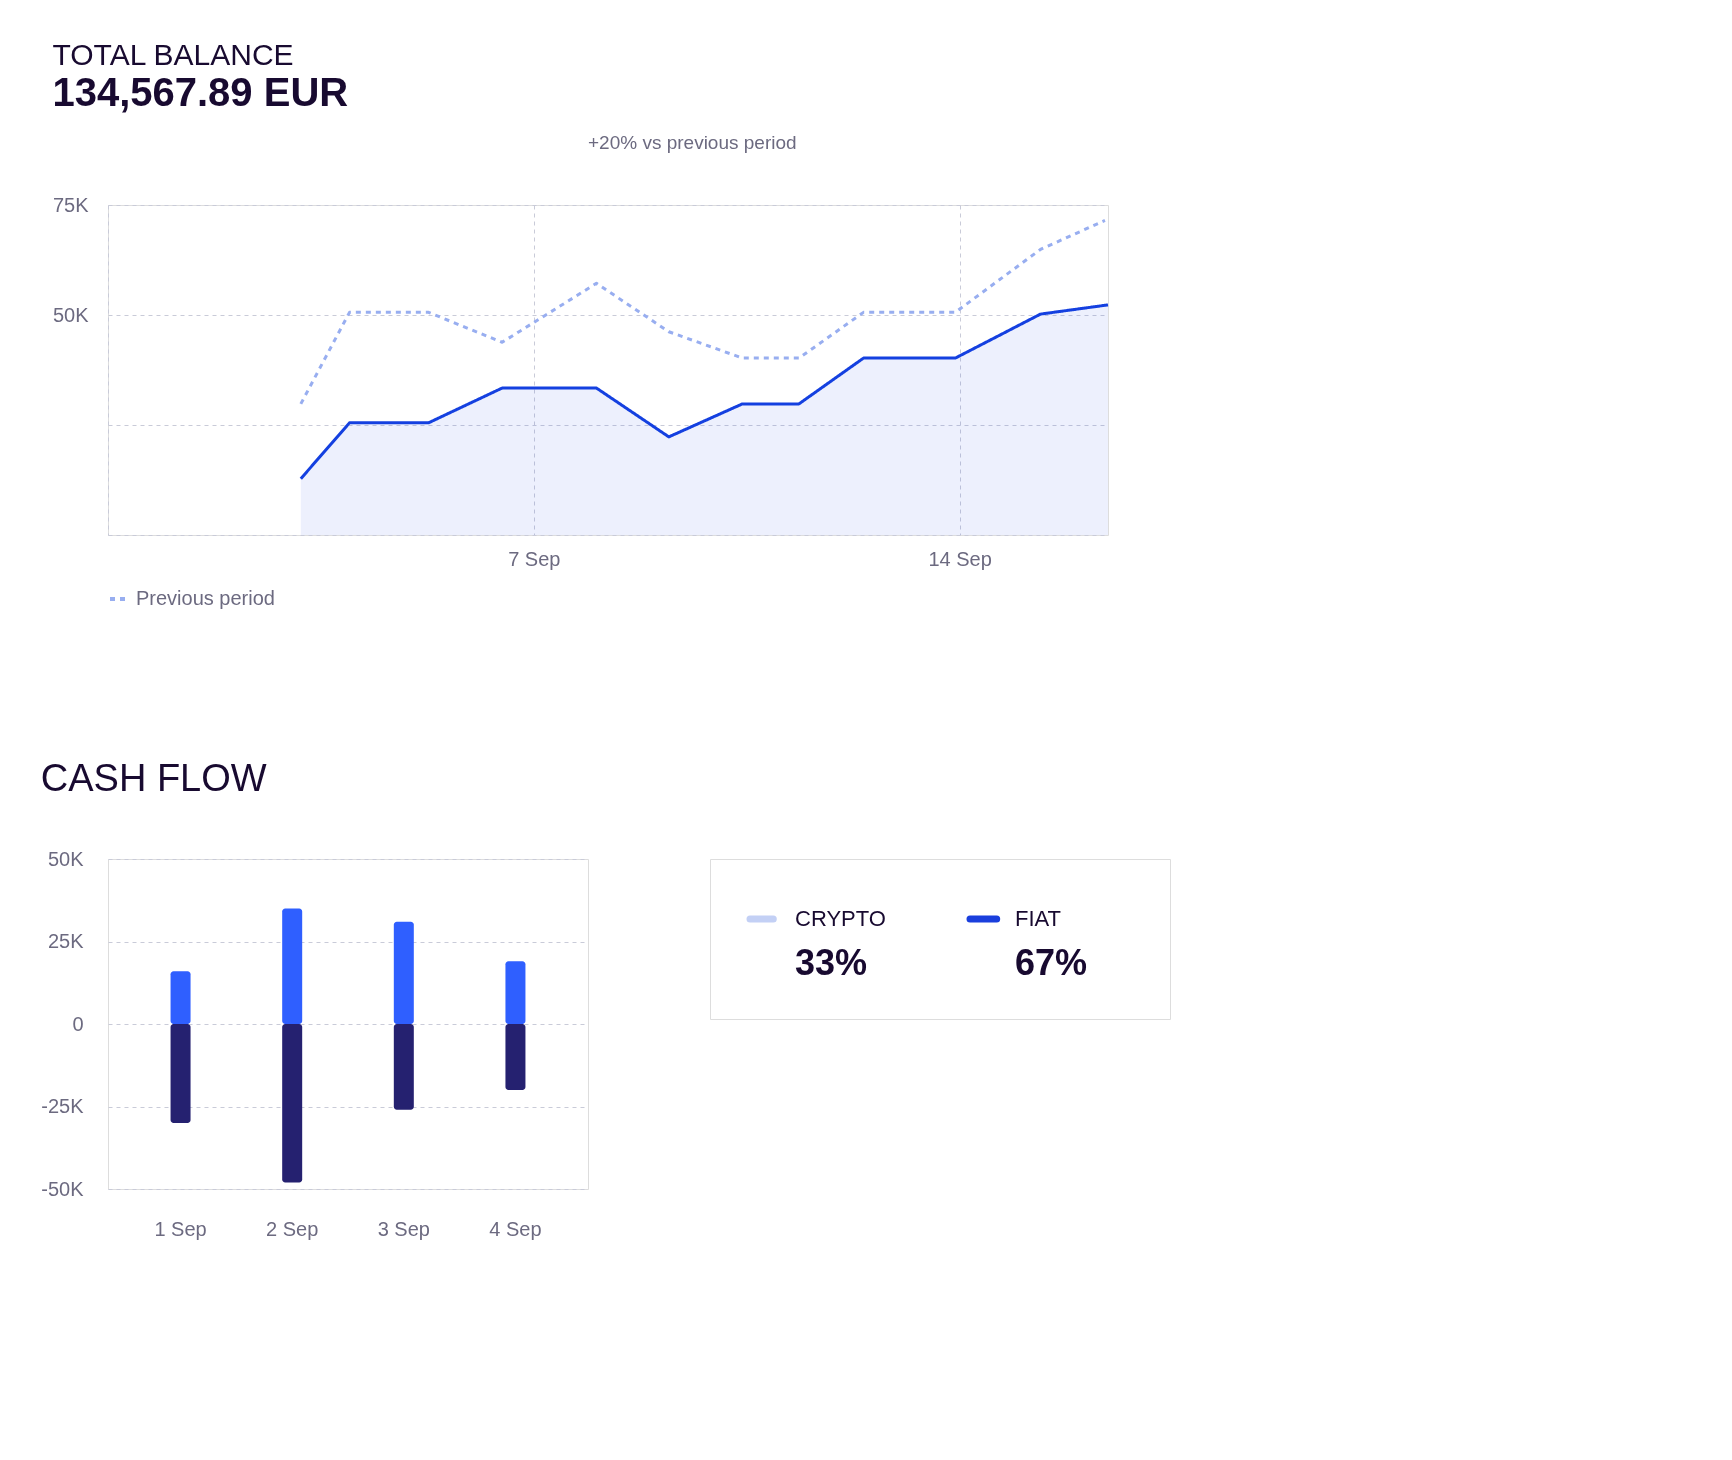  Describe the element at coordinates (692, 142) in the screenshot. I see `text: +20% vs previous period` at that location.